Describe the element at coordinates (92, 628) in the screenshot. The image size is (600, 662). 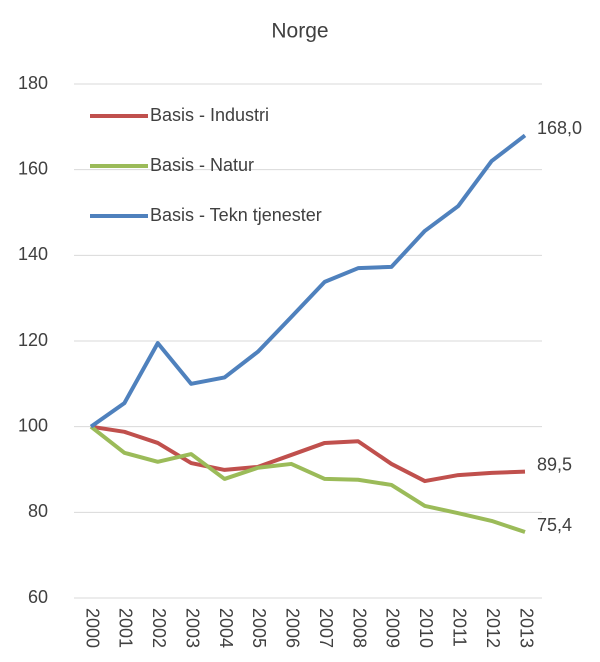
I see `x-tick-label: 2000` at that location.